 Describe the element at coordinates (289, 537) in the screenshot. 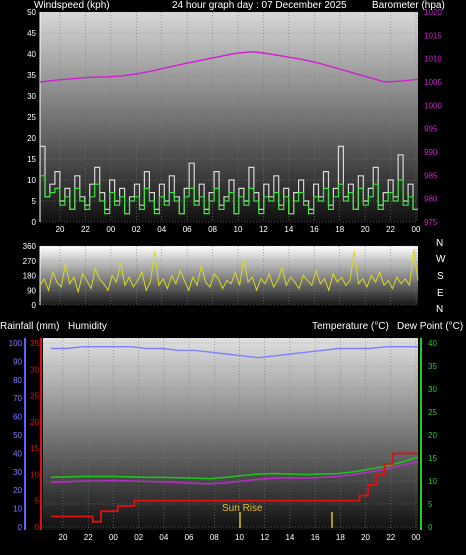

I see `temp-x-tick: 14` at that location.